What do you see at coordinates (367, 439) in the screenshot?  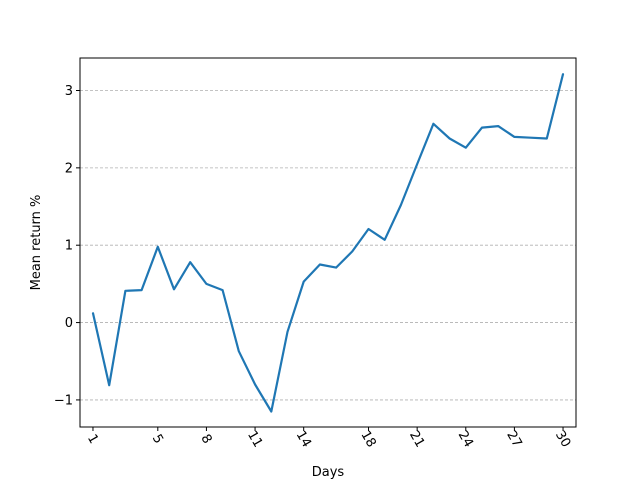 I see `x-tick-label: 18` at bounding box center [367, 439].